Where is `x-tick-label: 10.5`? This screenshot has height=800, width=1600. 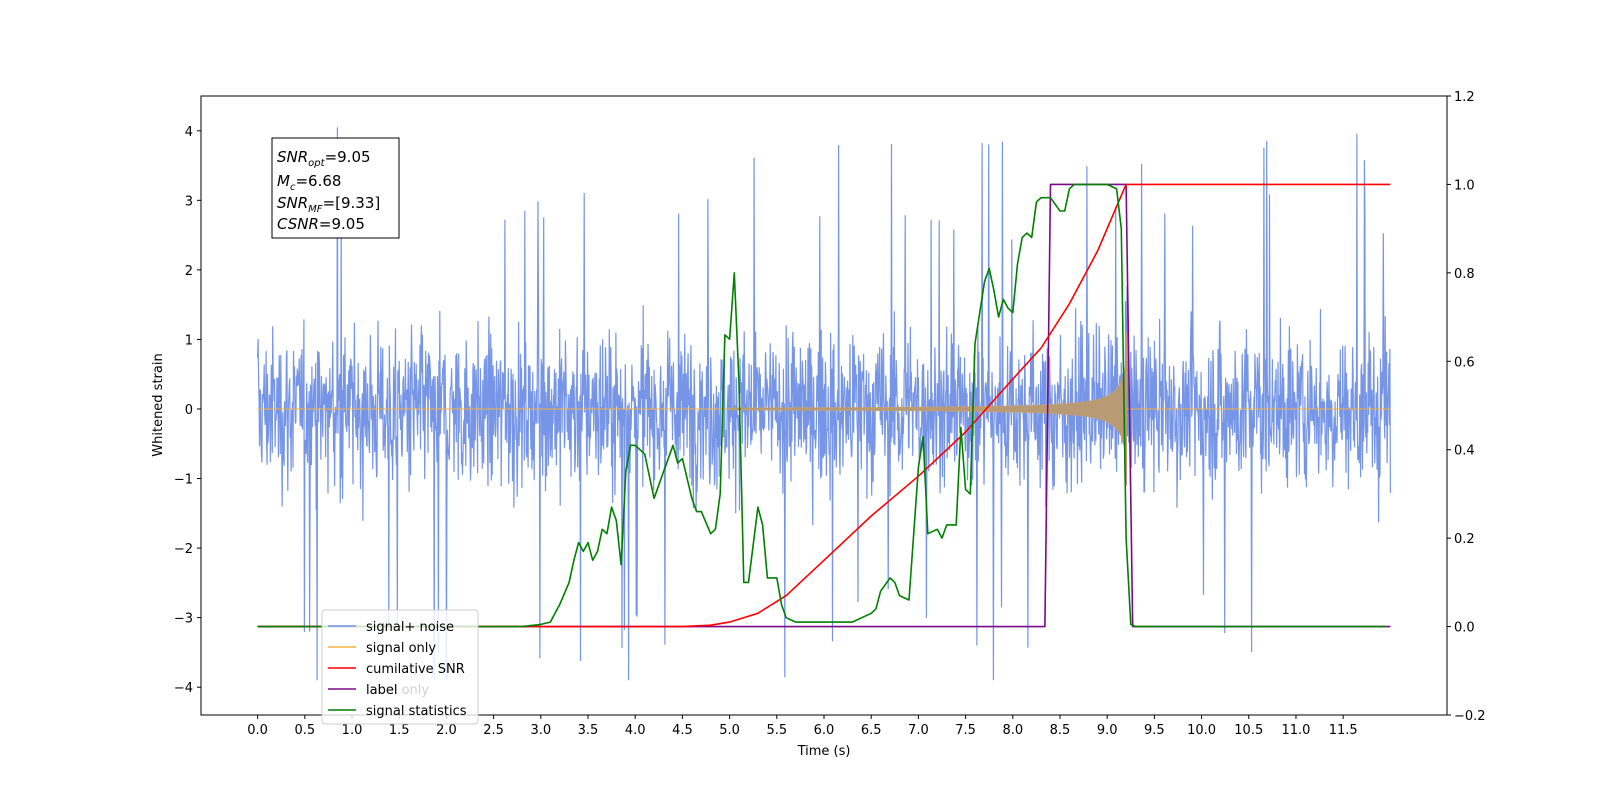 x-tick-label: 10.5 is located at coordinates (1248, 730).